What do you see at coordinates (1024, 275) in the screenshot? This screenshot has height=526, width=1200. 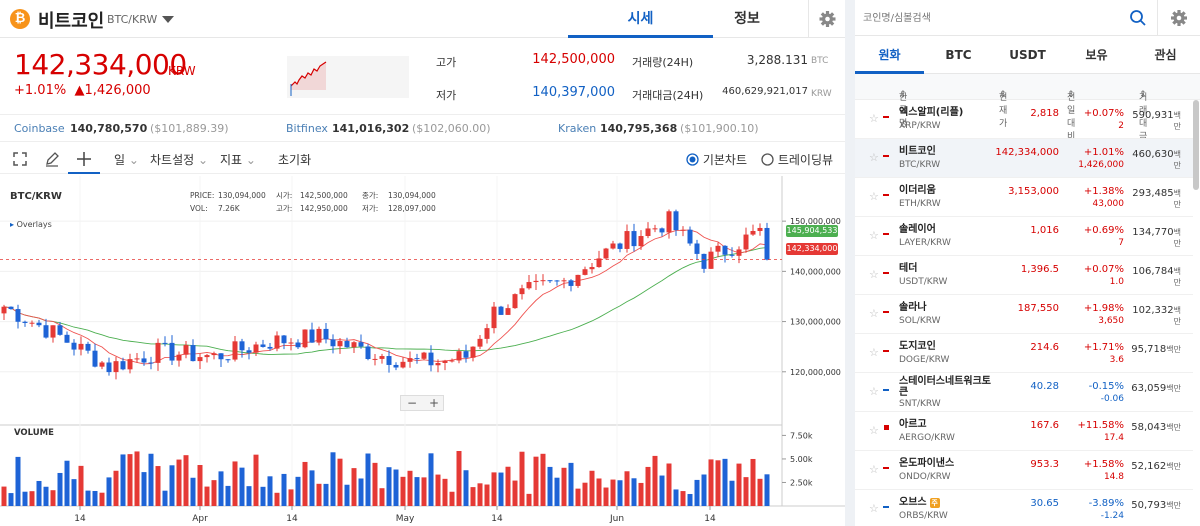 I see `coin-row: ☆ 테더 USDT/KRW 1,396.5 +0.07% 1.0 106,784백만` at bounding box center [1024, 275].